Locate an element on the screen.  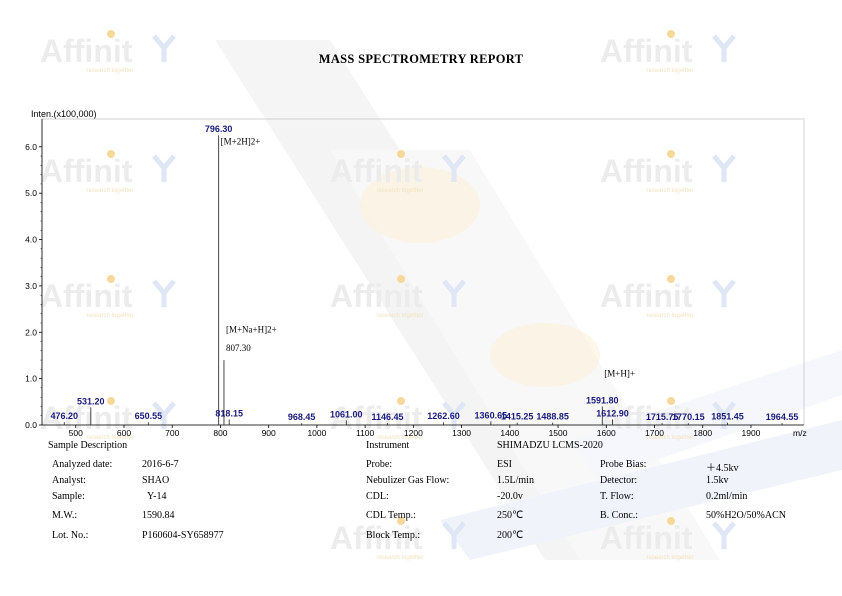
peak-label: 476.20 is located at coordinates (65, 416).